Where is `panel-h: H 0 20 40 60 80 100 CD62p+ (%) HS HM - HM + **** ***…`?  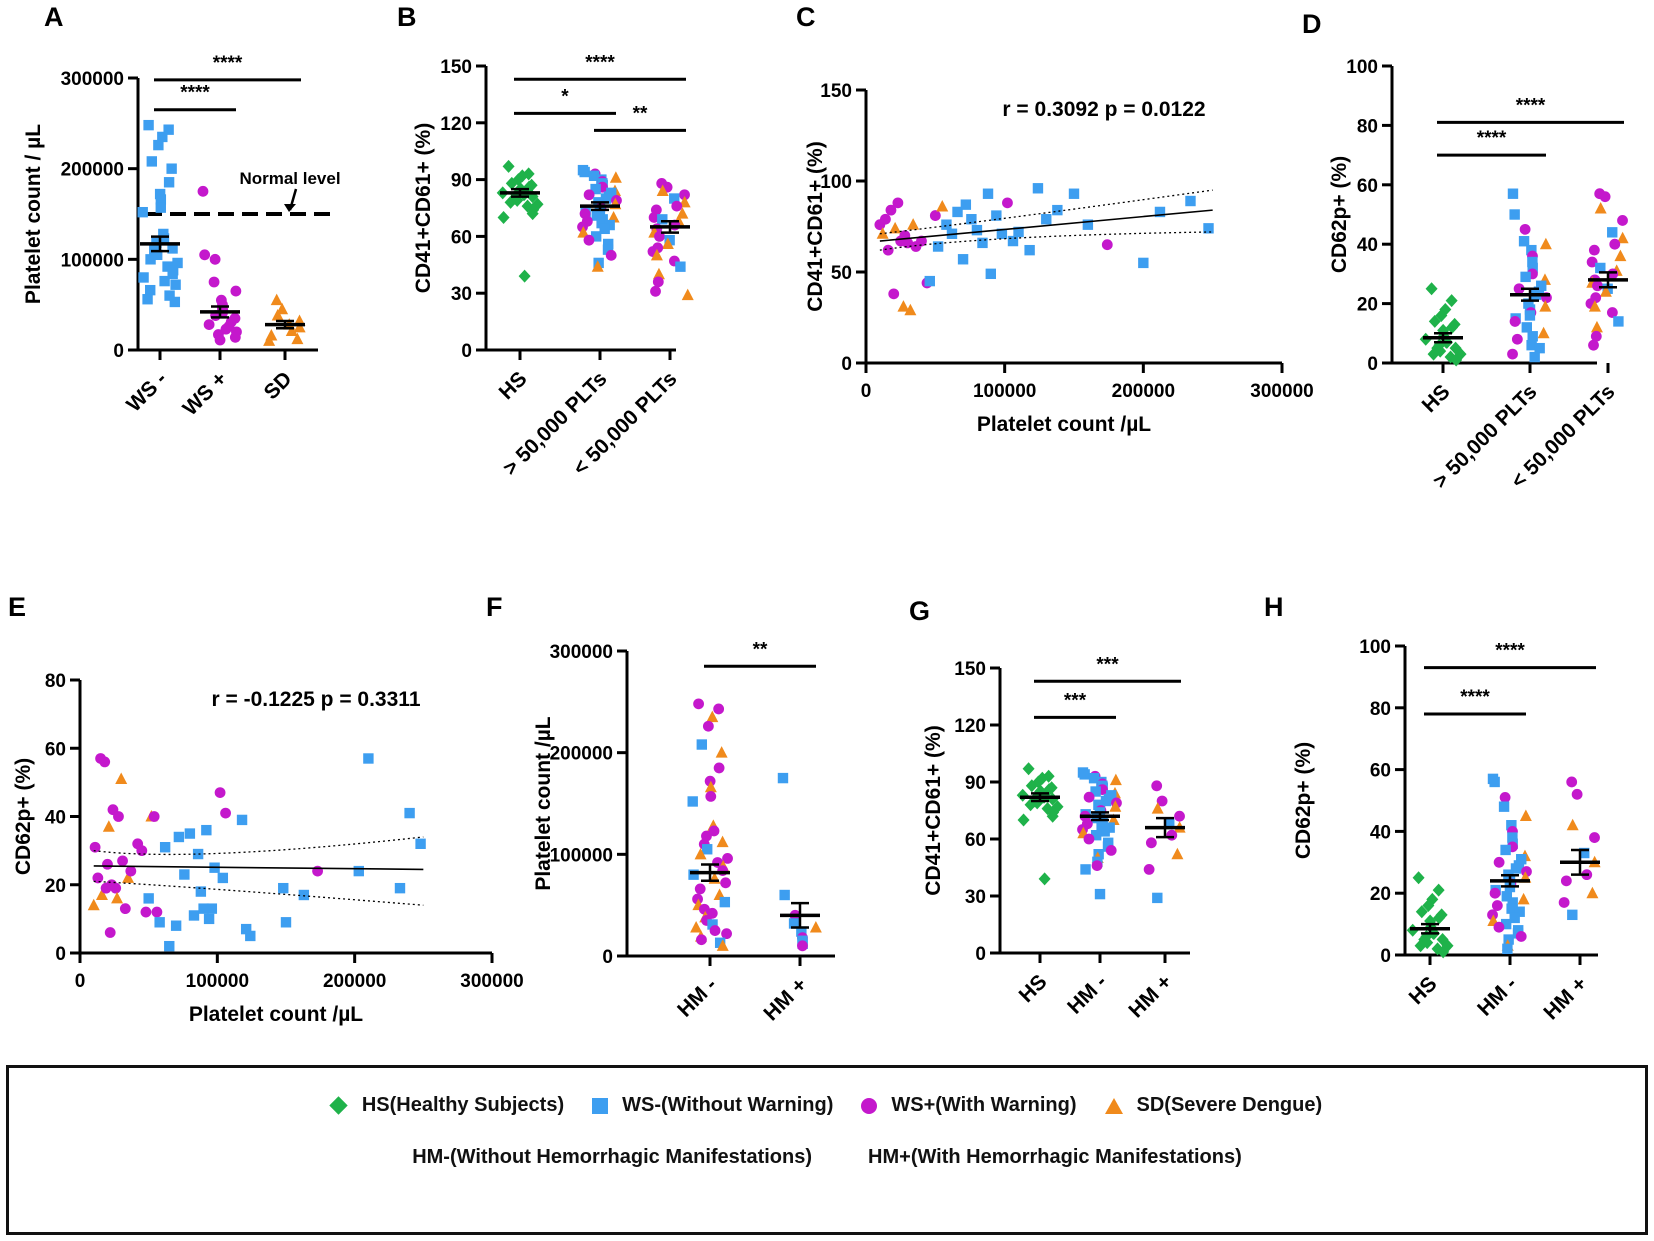 panel-h: H 0 20 40 60 80 100 CD62p+ (%) HS HM - HM + **** ***… is located at coordinates (1432, 808).